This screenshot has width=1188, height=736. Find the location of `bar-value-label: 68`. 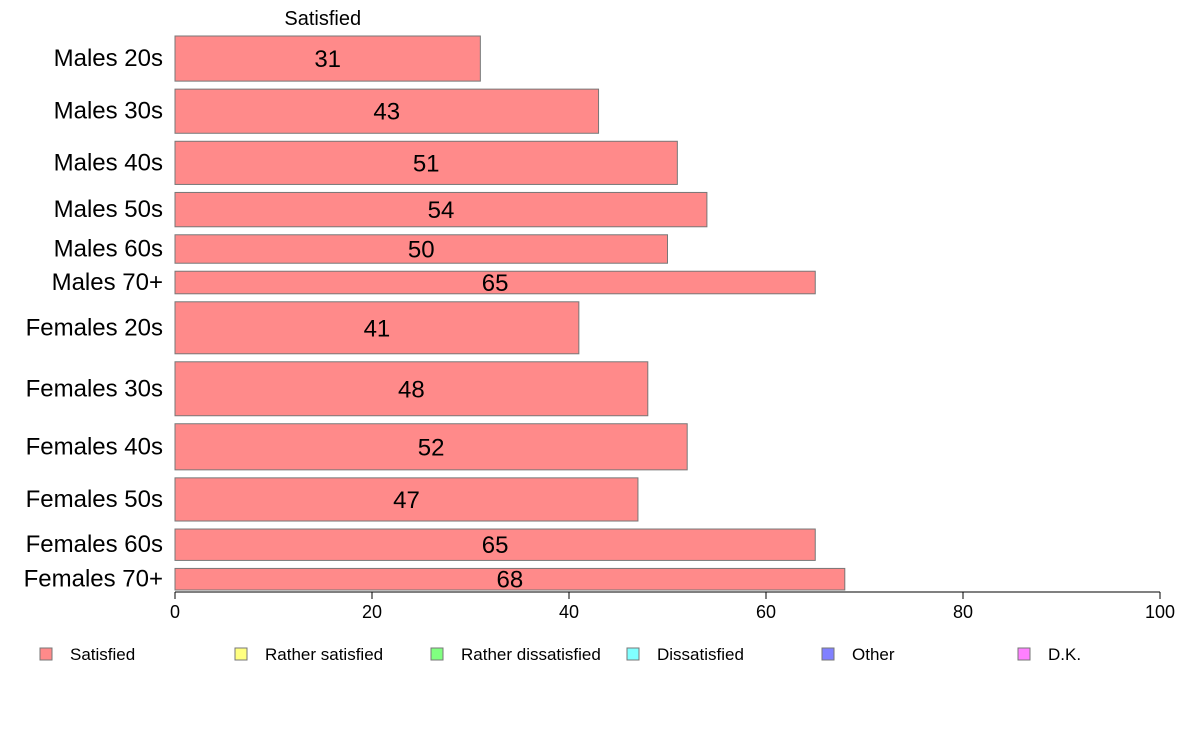

bar-value-label: 68 is located at coordinates (510, 580).